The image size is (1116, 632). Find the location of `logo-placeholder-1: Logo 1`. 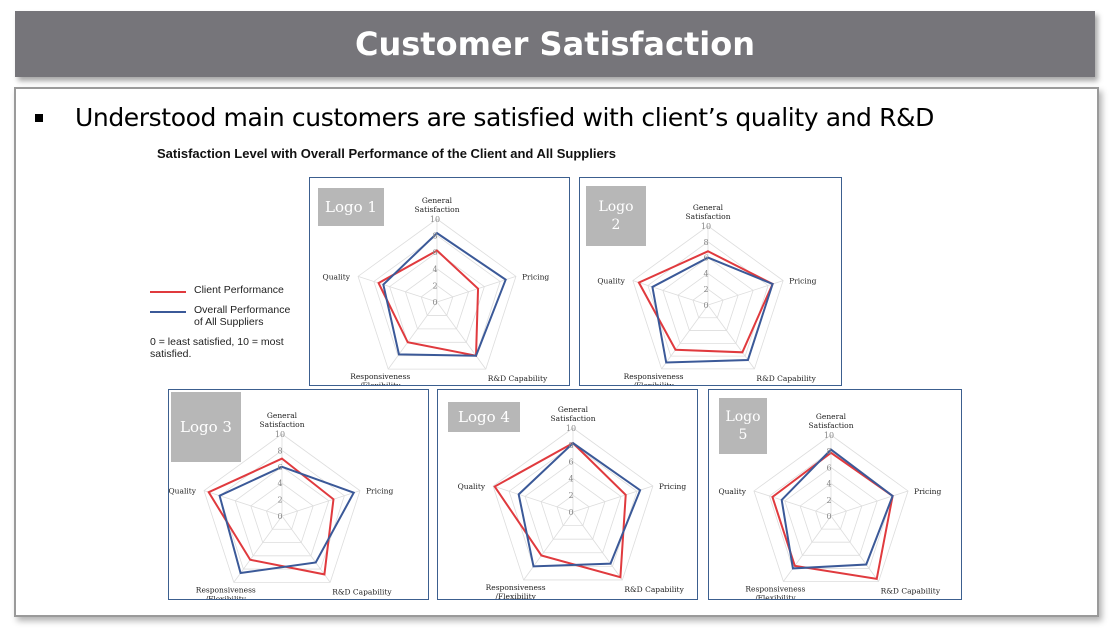

logo-placeholder-1: Logo 1 is located at coordinates (351, 207).